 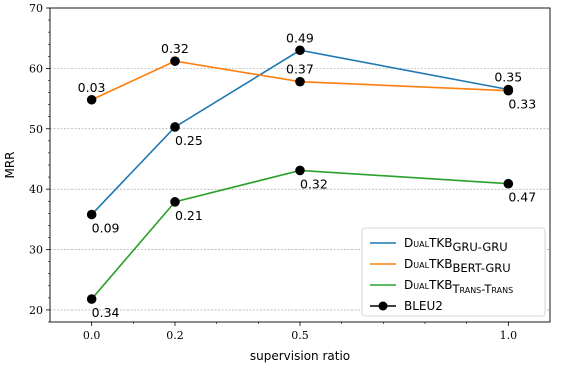 I want to click on data-label-bert-gru-3: 0.33, so click(x=522, y=104).